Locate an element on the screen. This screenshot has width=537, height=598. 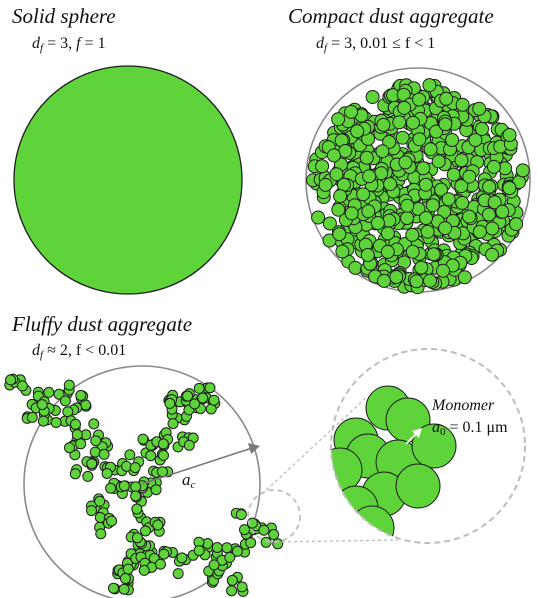
zoom-guide-lower is located at coordinates (334, 541).